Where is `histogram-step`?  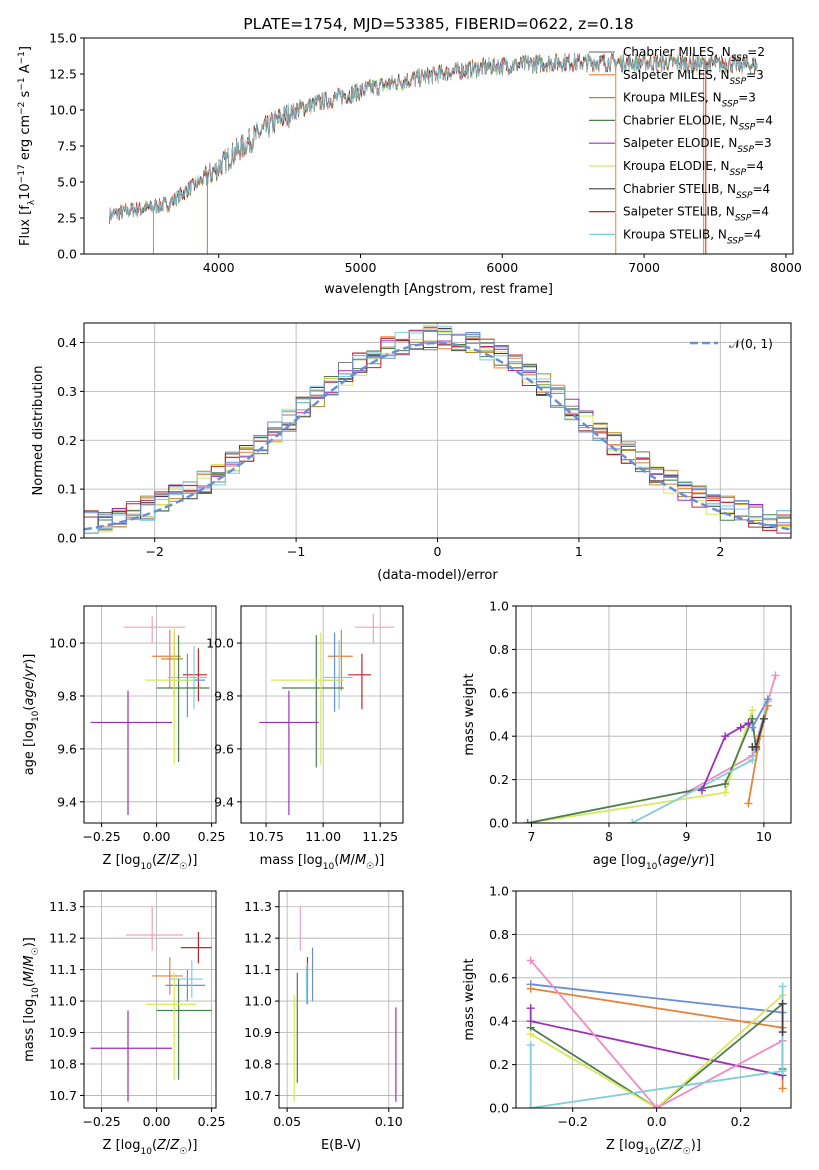
histogram-step is located at coordinates (437, 427).